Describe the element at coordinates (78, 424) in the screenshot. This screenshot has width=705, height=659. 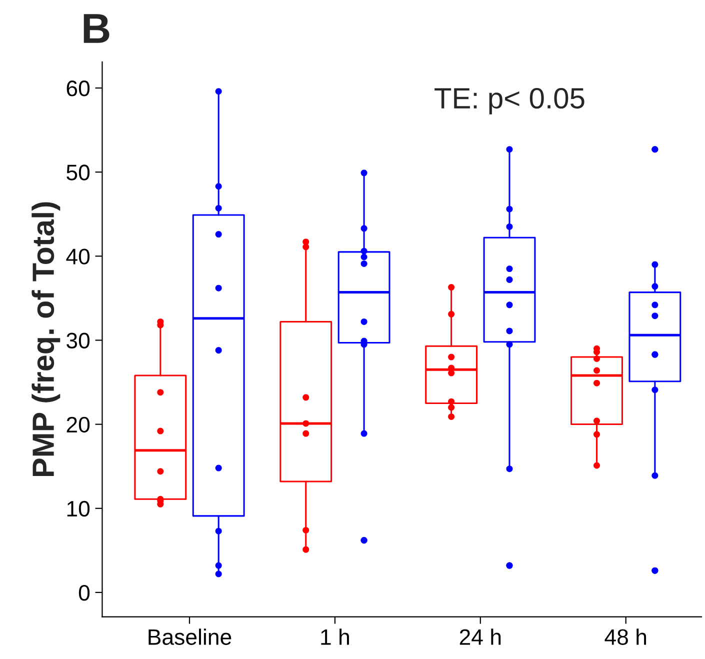
I see `y-tick-label: 20` at that location.